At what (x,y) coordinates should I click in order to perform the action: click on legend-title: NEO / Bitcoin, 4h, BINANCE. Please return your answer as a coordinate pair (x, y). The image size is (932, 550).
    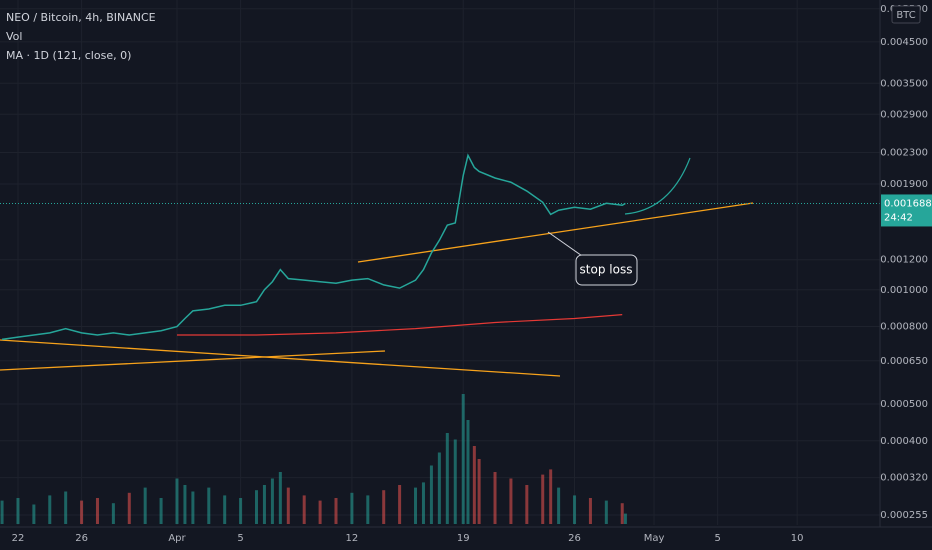
    Looking at the image, I should click on (81, 17).